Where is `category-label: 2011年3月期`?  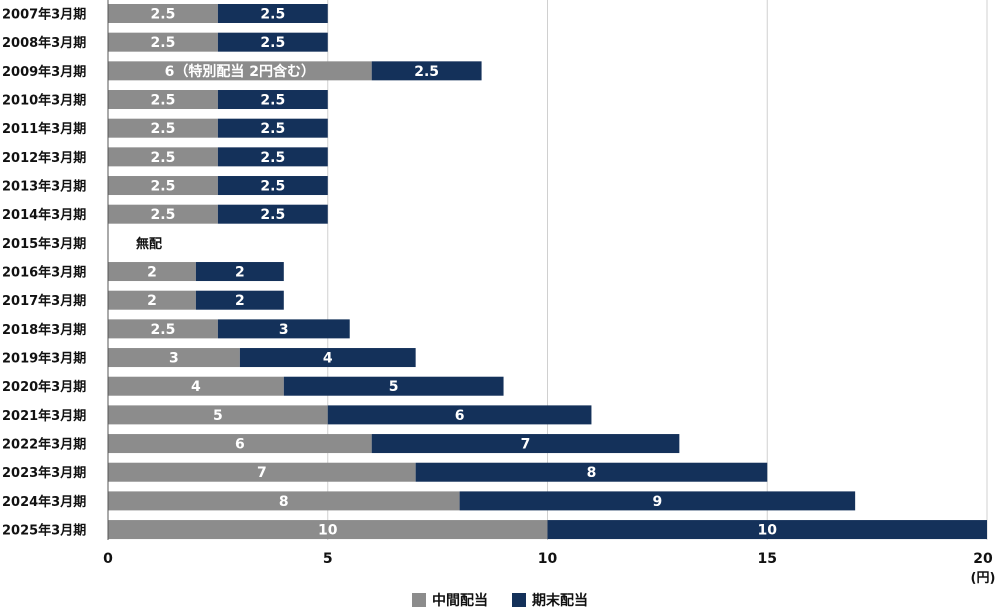 category-label: 2011年3月期 is located at coordinates (44, 129).